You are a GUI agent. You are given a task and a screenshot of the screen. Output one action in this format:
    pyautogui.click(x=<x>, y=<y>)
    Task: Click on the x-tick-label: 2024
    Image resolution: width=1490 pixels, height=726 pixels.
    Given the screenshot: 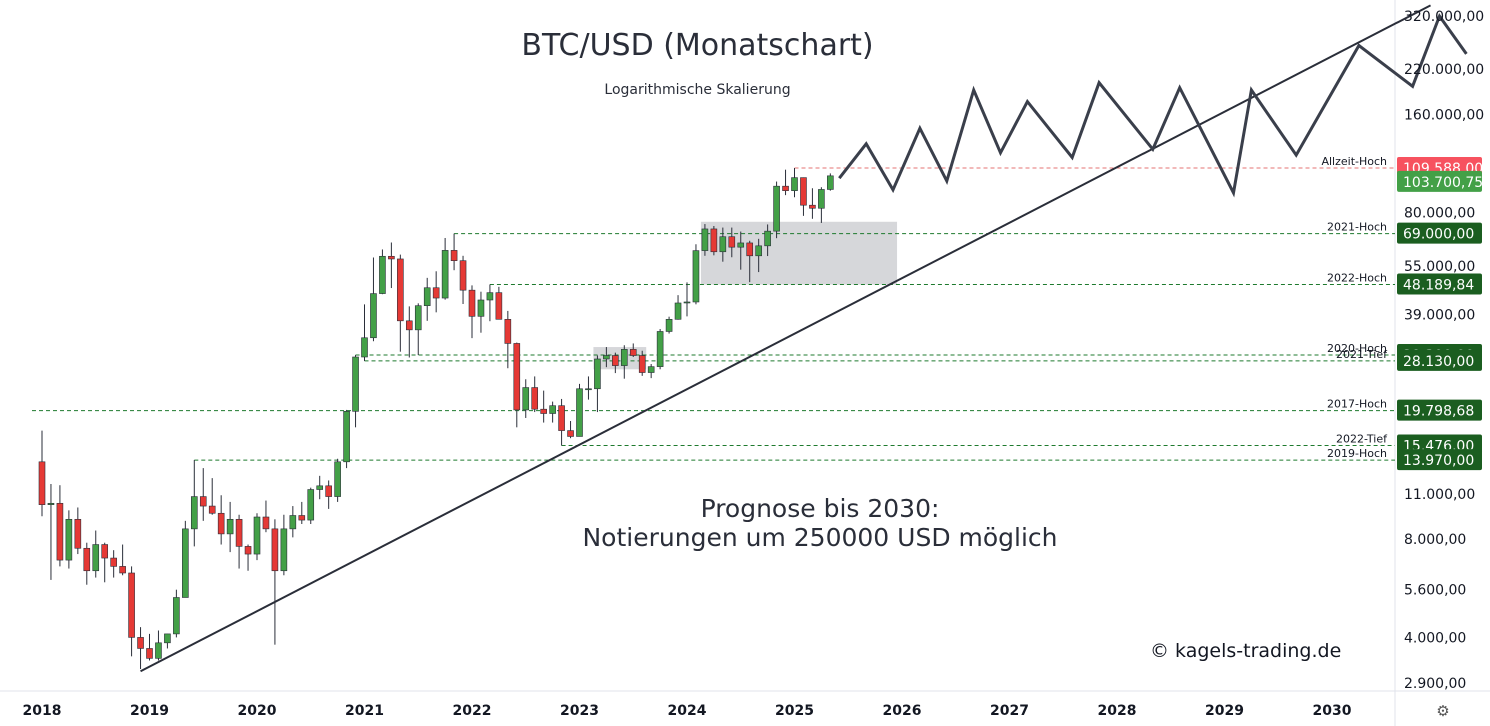 What is the action you would take?
    pyautogui.click(x=687, y=711)
    